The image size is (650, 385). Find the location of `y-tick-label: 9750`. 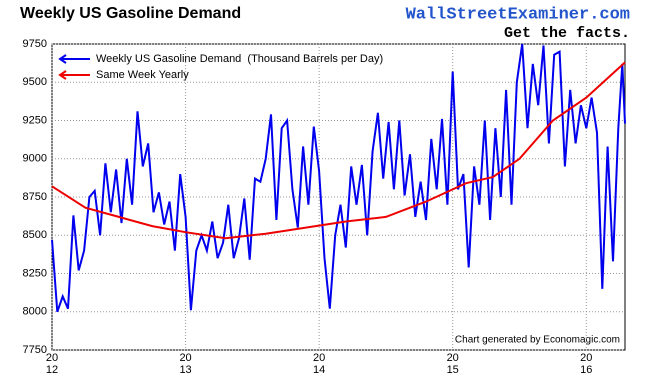

y-tick-label: 9750 is located at coordinates (35, 44).